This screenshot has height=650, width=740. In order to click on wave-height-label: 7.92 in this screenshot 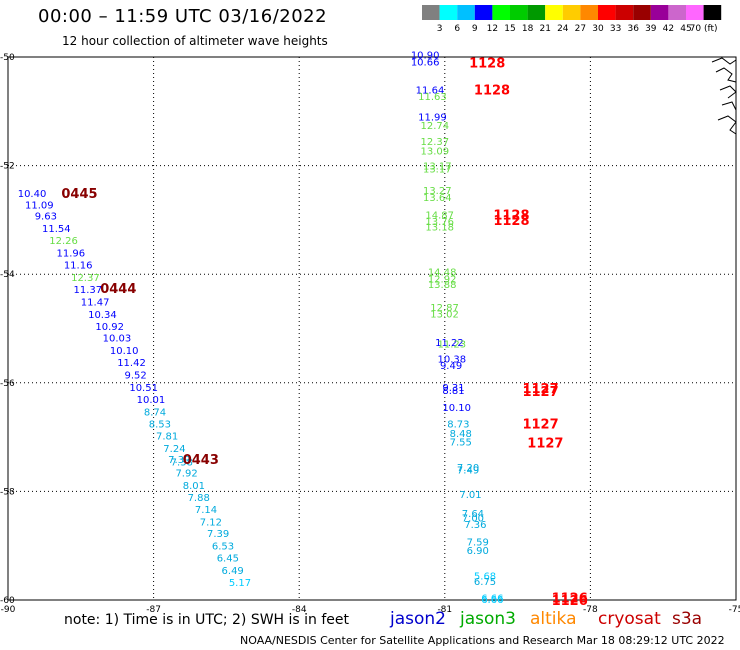, I will do `click(186, 473)`.